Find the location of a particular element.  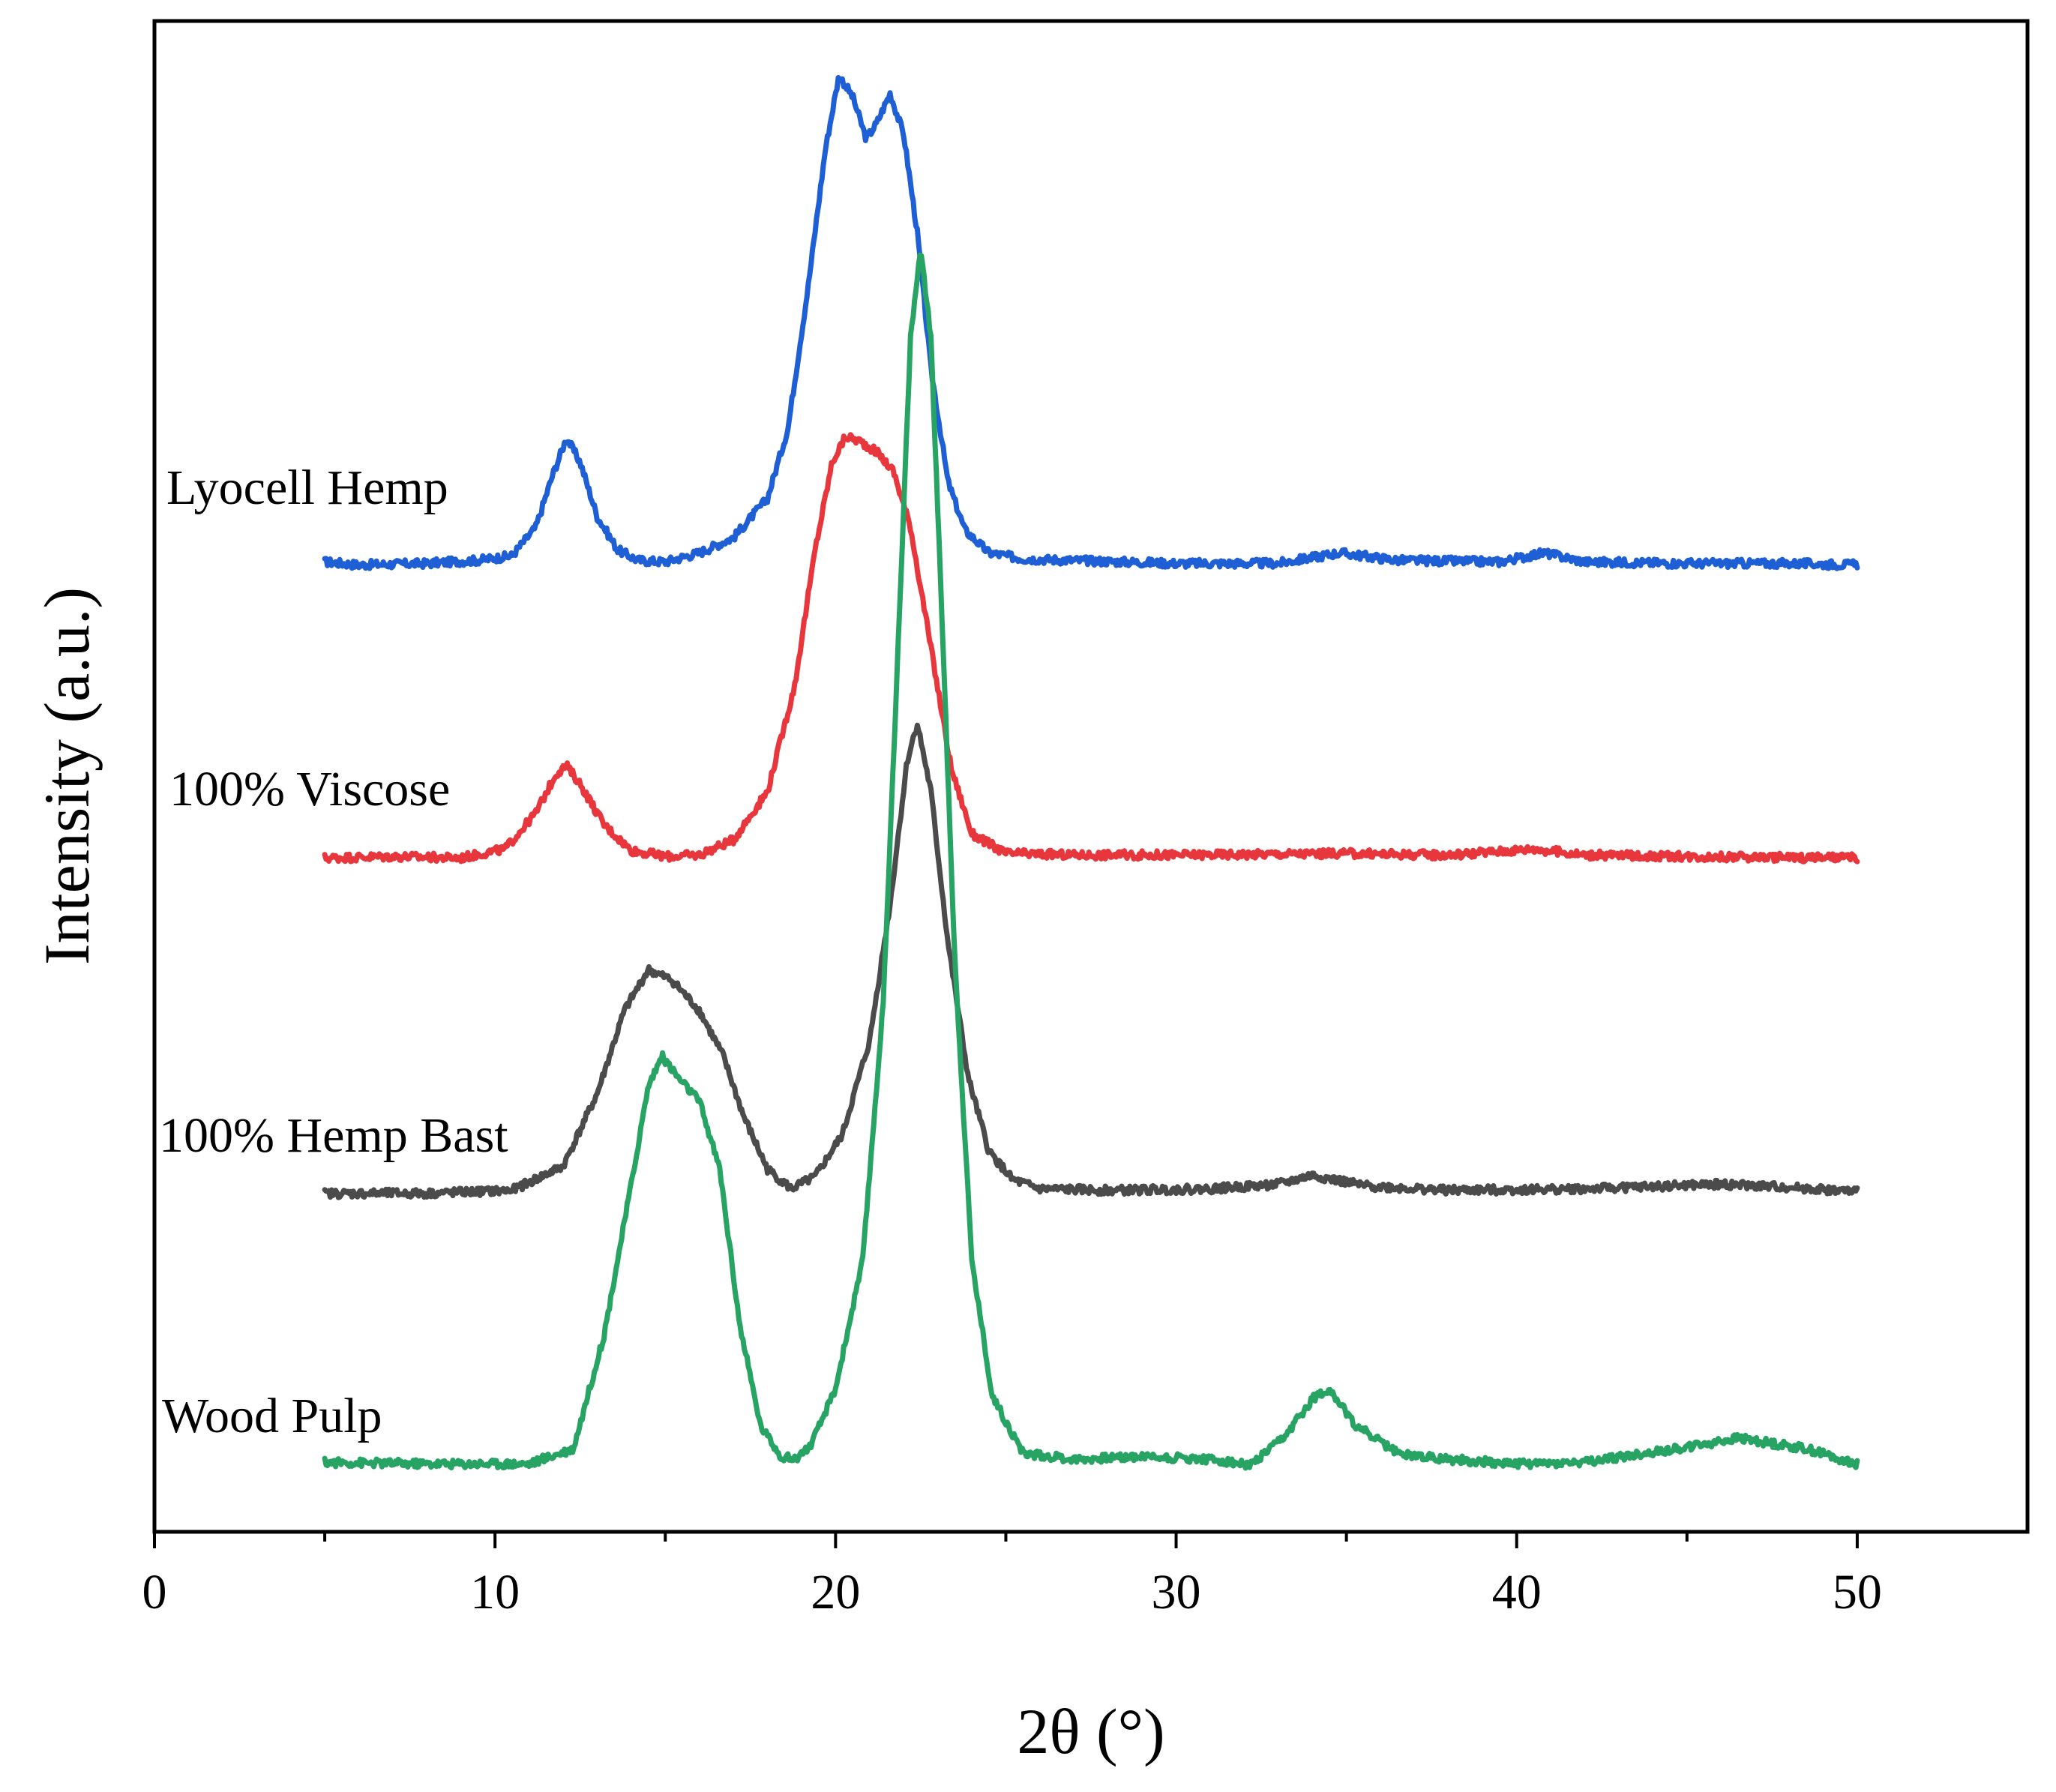

series-label-2: 100% Viscose is located at coordinates (309, 790).